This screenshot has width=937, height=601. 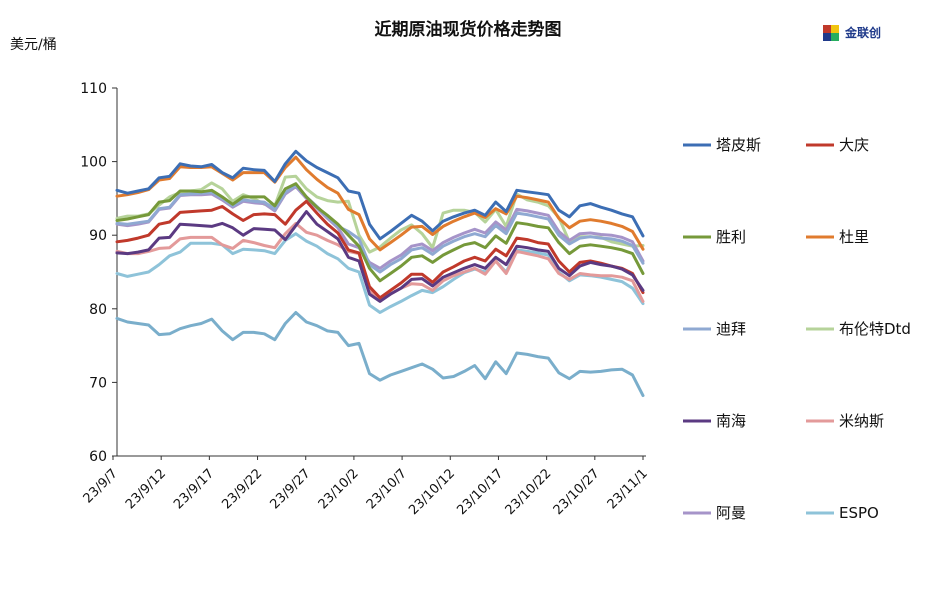 What do you see at coordinates (468, 29) in the screenshot?
I see `chart-title: 近期原油现货价格走势图` at bounding box center [468, 29].